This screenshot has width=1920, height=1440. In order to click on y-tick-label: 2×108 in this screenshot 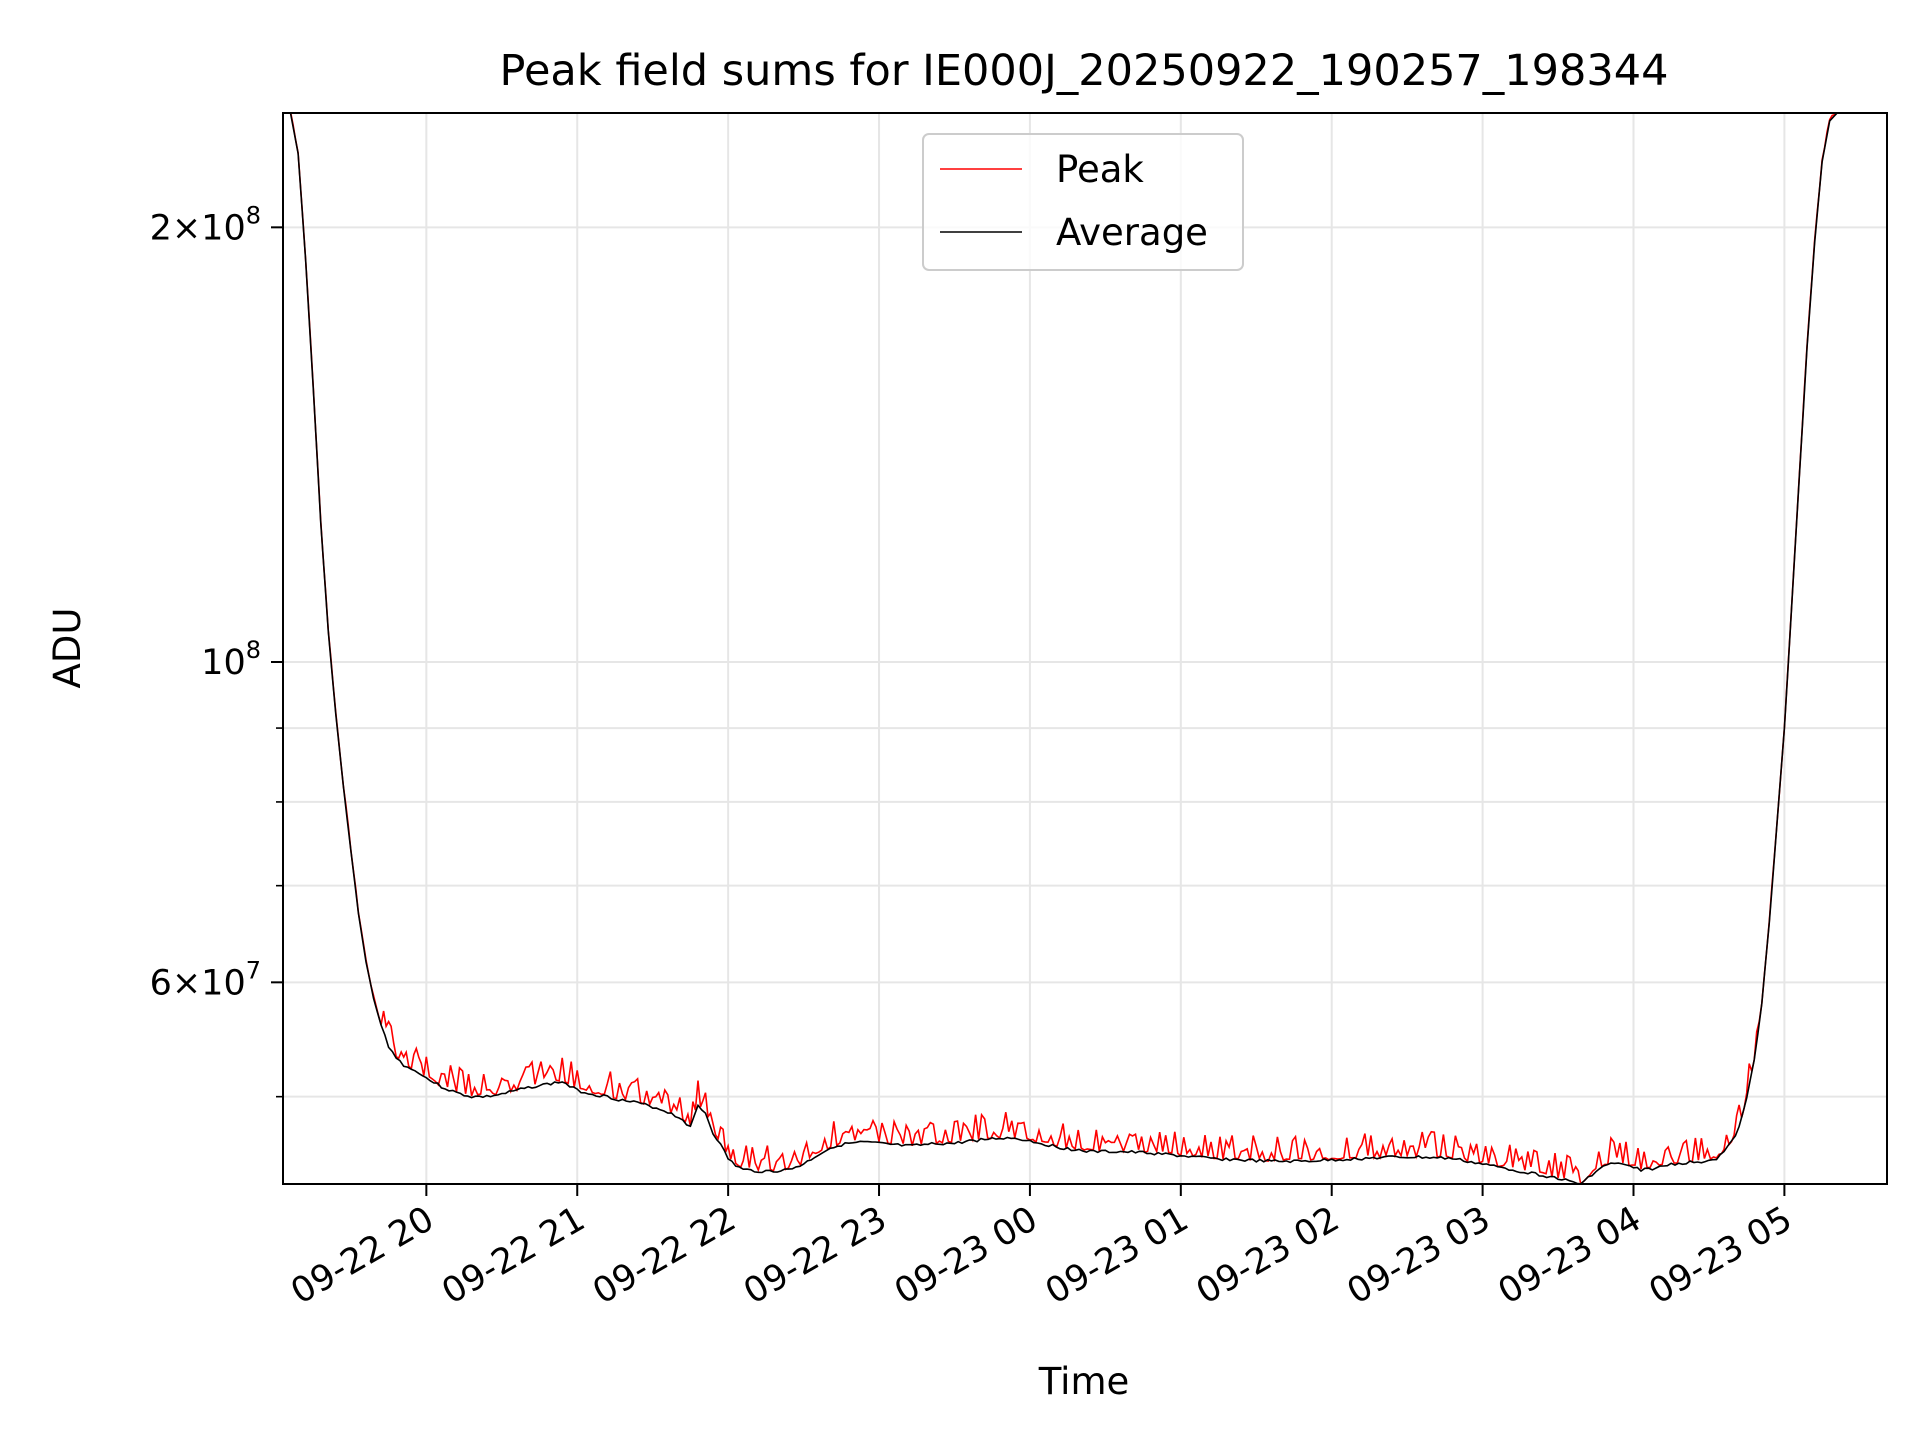, I will do `click(205, 224)`.